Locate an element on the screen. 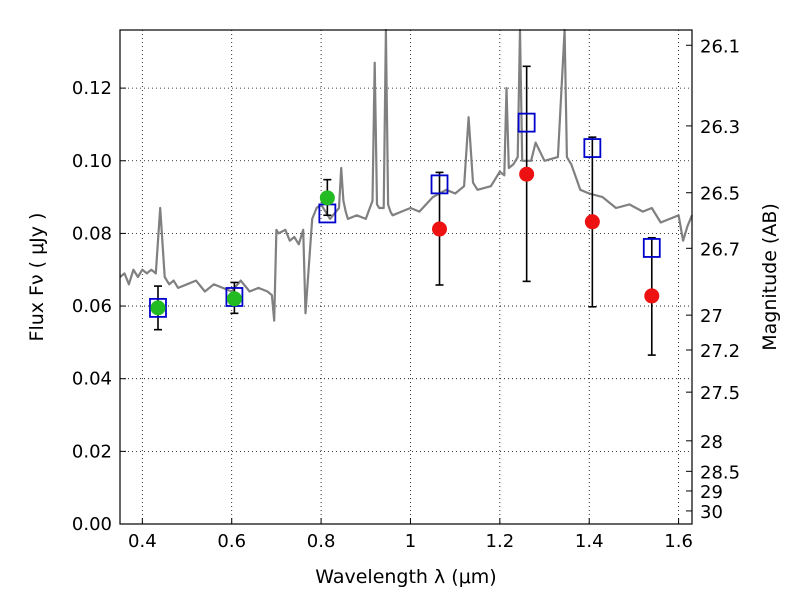 This screenshot has height=600, width=800. y-tick-label: 0.12 is located at coordinates (92, 88).